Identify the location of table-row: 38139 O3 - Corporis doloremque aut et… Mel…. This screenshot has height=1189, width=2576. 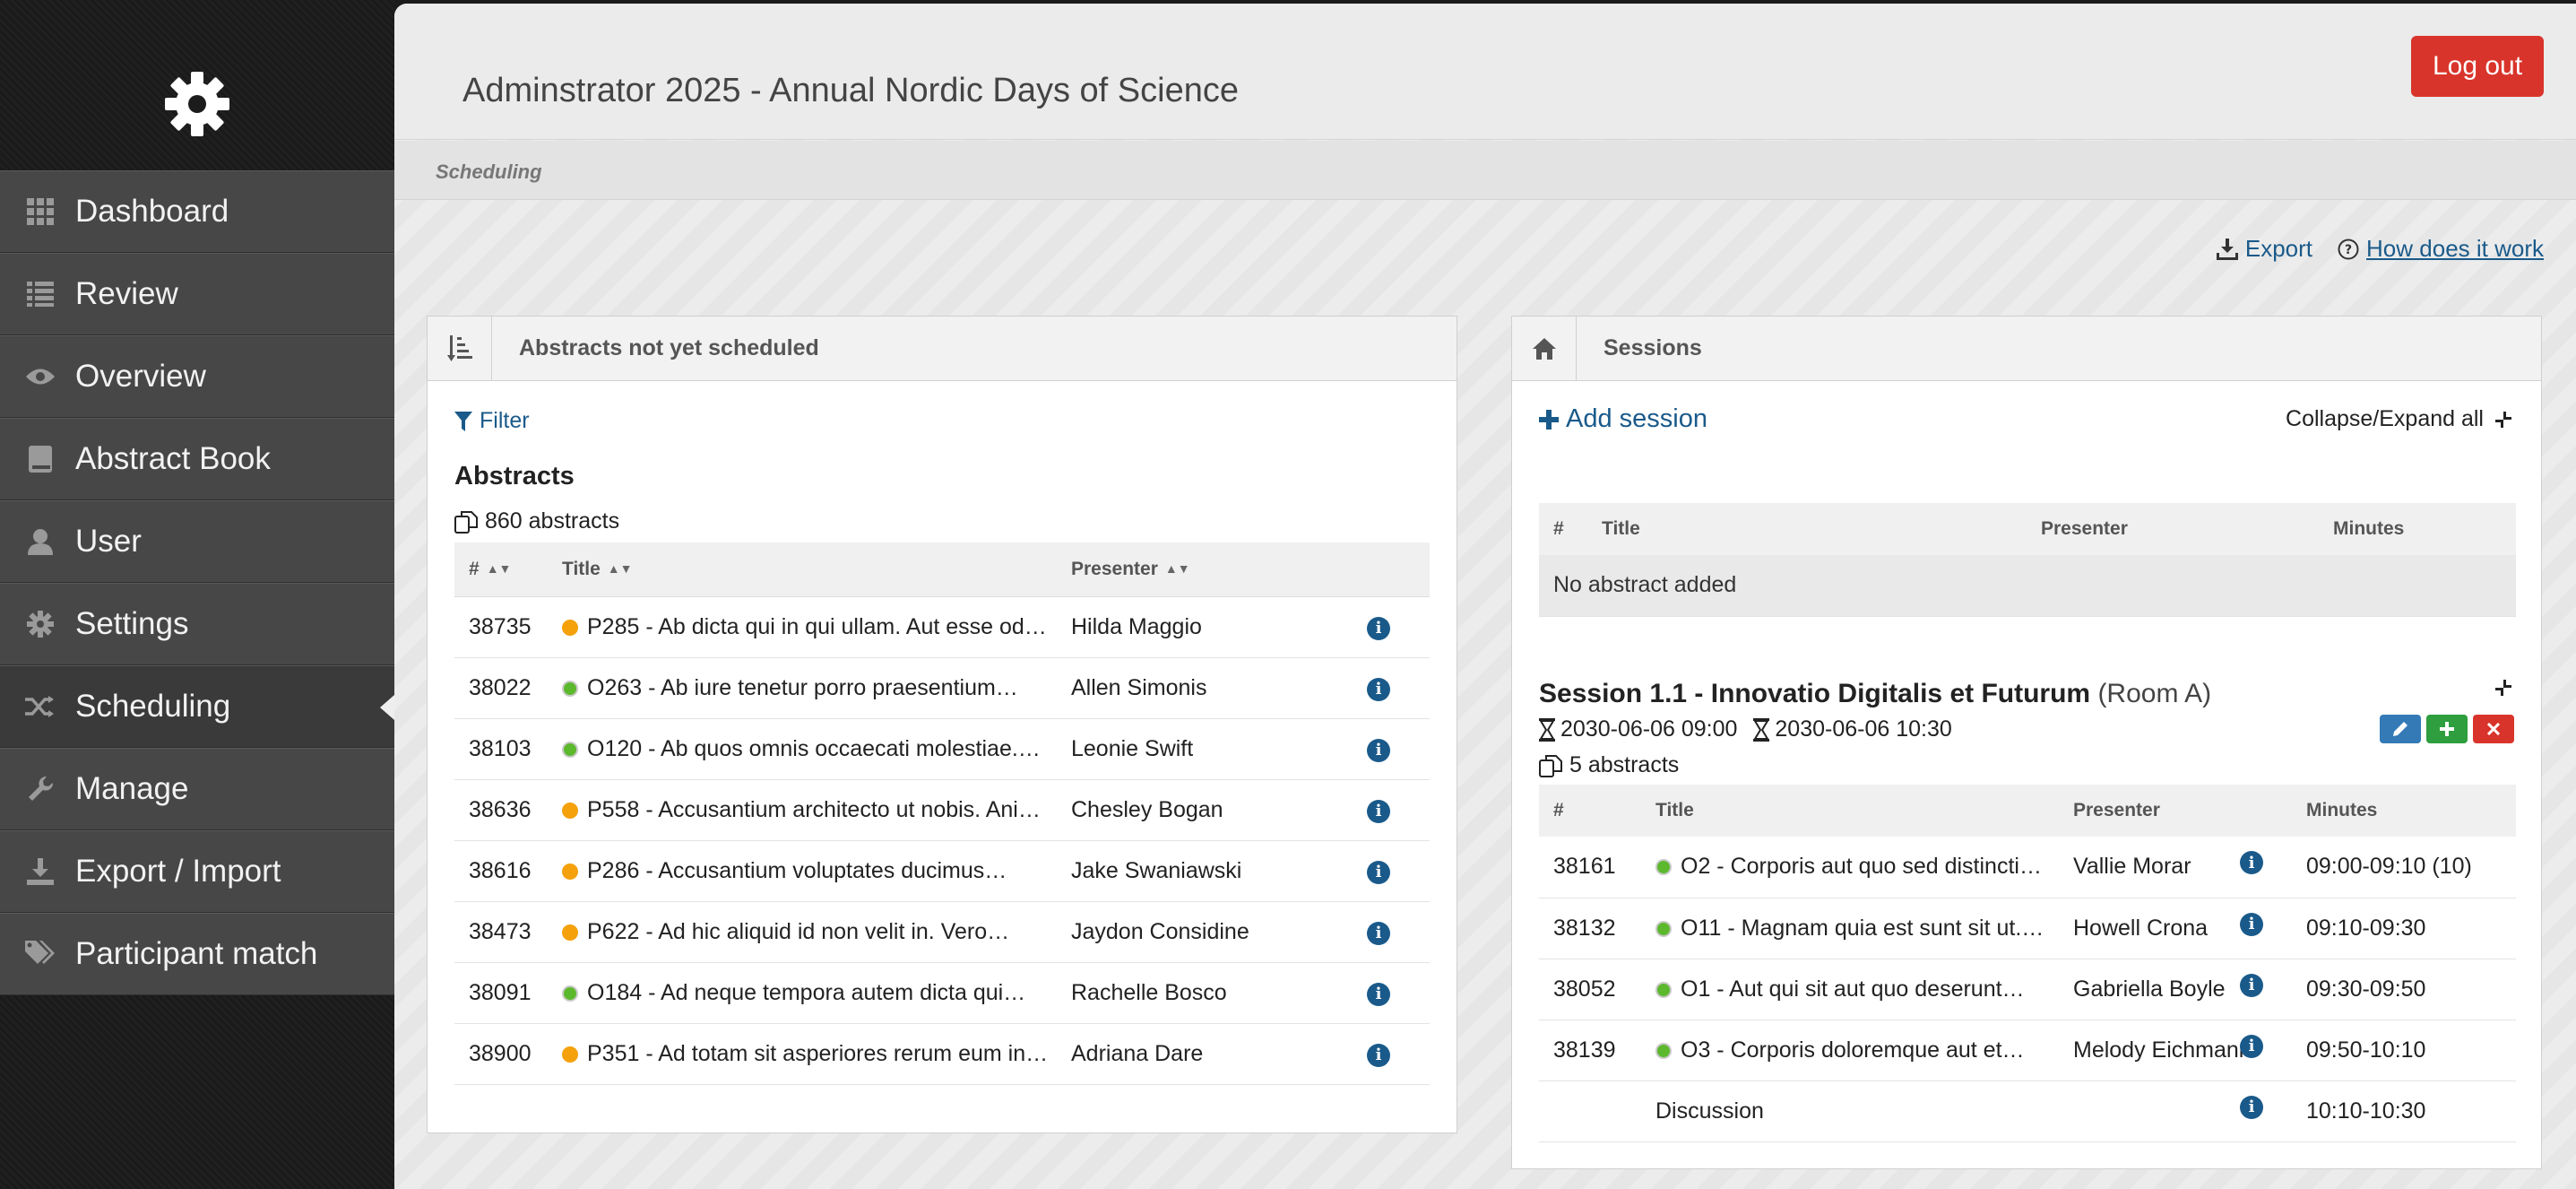
(2027, 1051).